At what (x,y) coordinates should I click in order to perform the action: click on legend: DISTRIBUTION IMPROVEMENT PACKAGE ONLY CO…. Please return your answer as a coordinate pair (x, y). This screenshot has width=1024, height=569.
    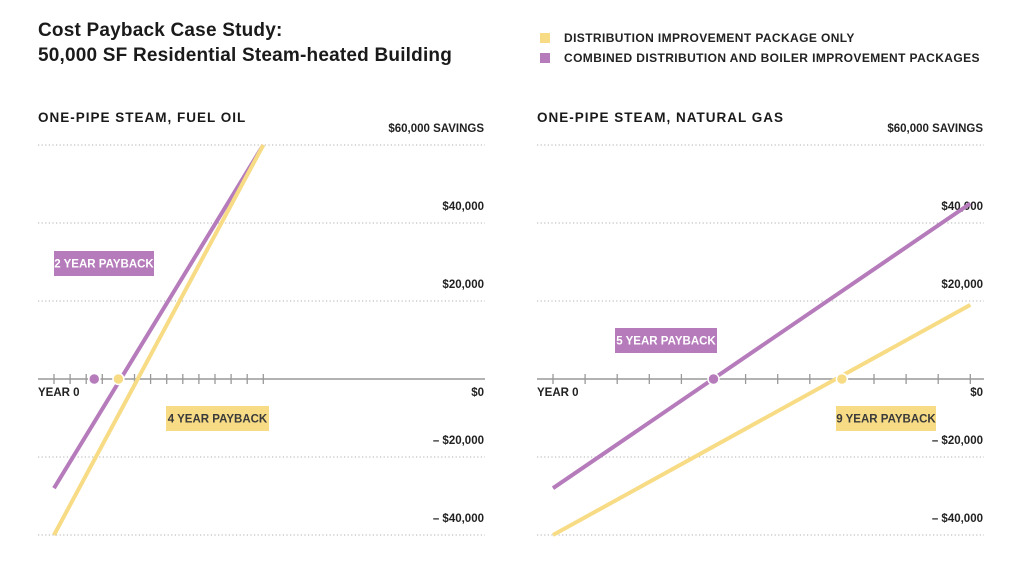
    Looking at the image, I should click on (760, 48).